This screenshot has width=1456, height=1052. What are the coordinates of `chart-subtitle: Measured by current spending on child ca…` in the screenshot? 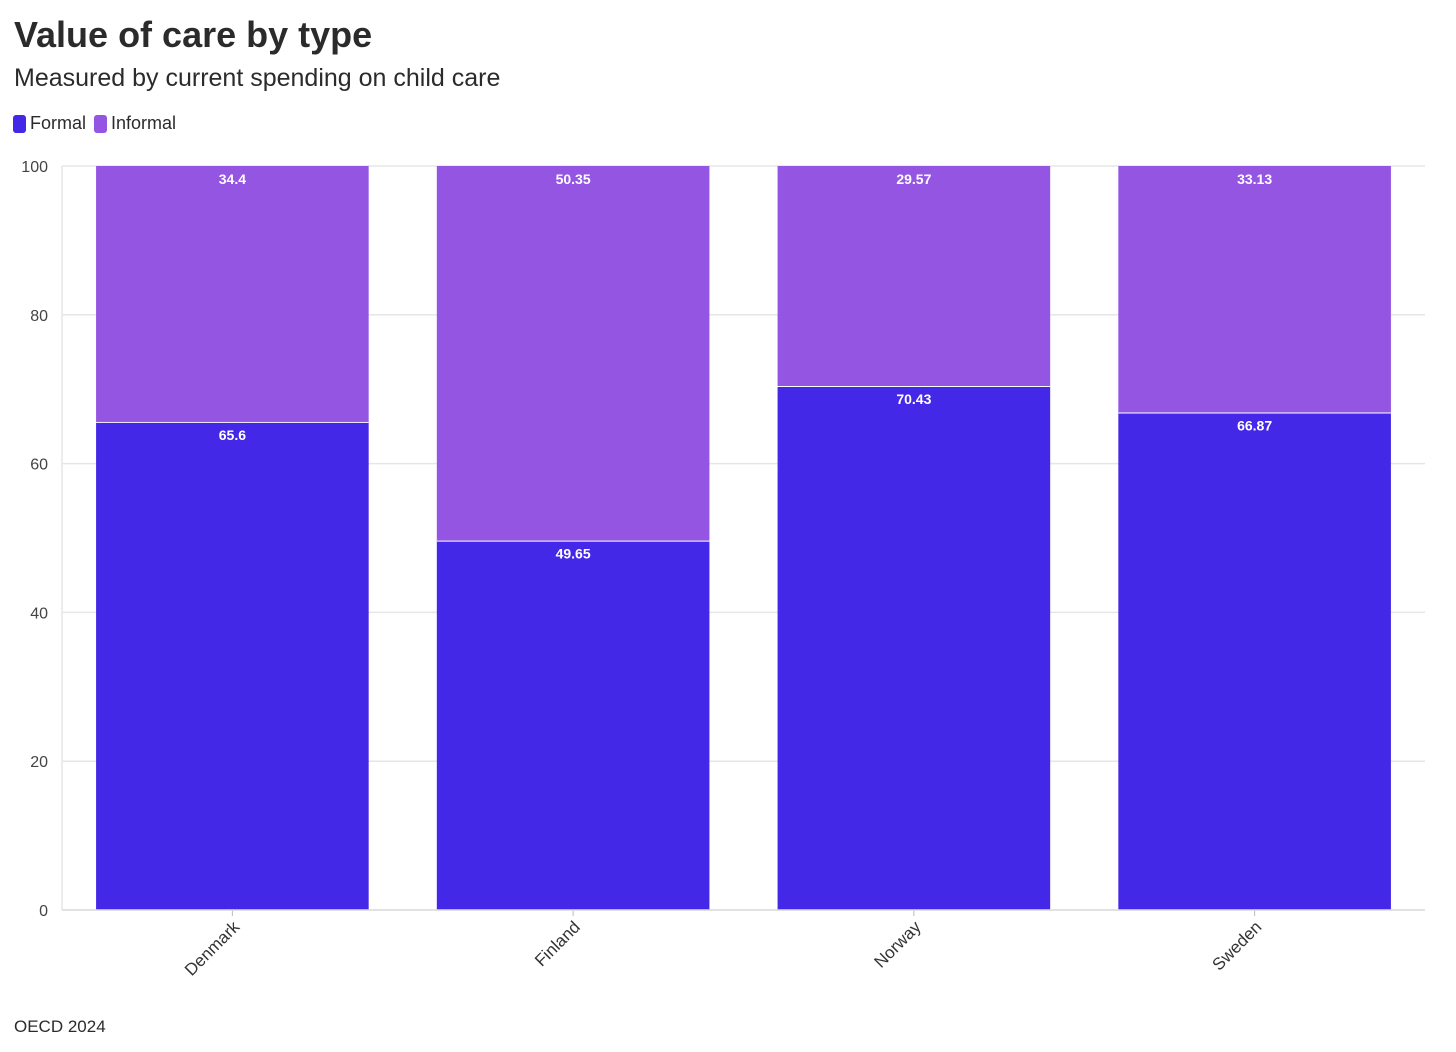 It's located at (257, 78).